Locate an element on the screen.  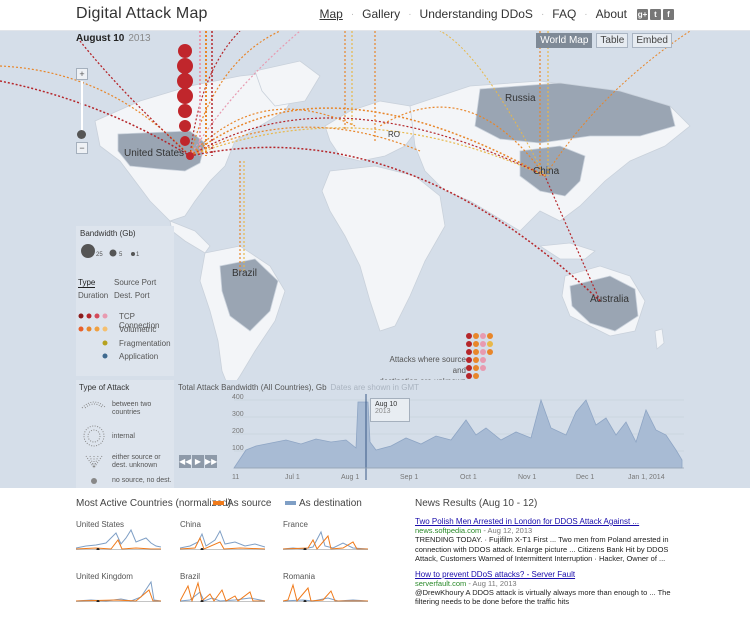
twitter-icon: t is located at coordinates (655, 14).